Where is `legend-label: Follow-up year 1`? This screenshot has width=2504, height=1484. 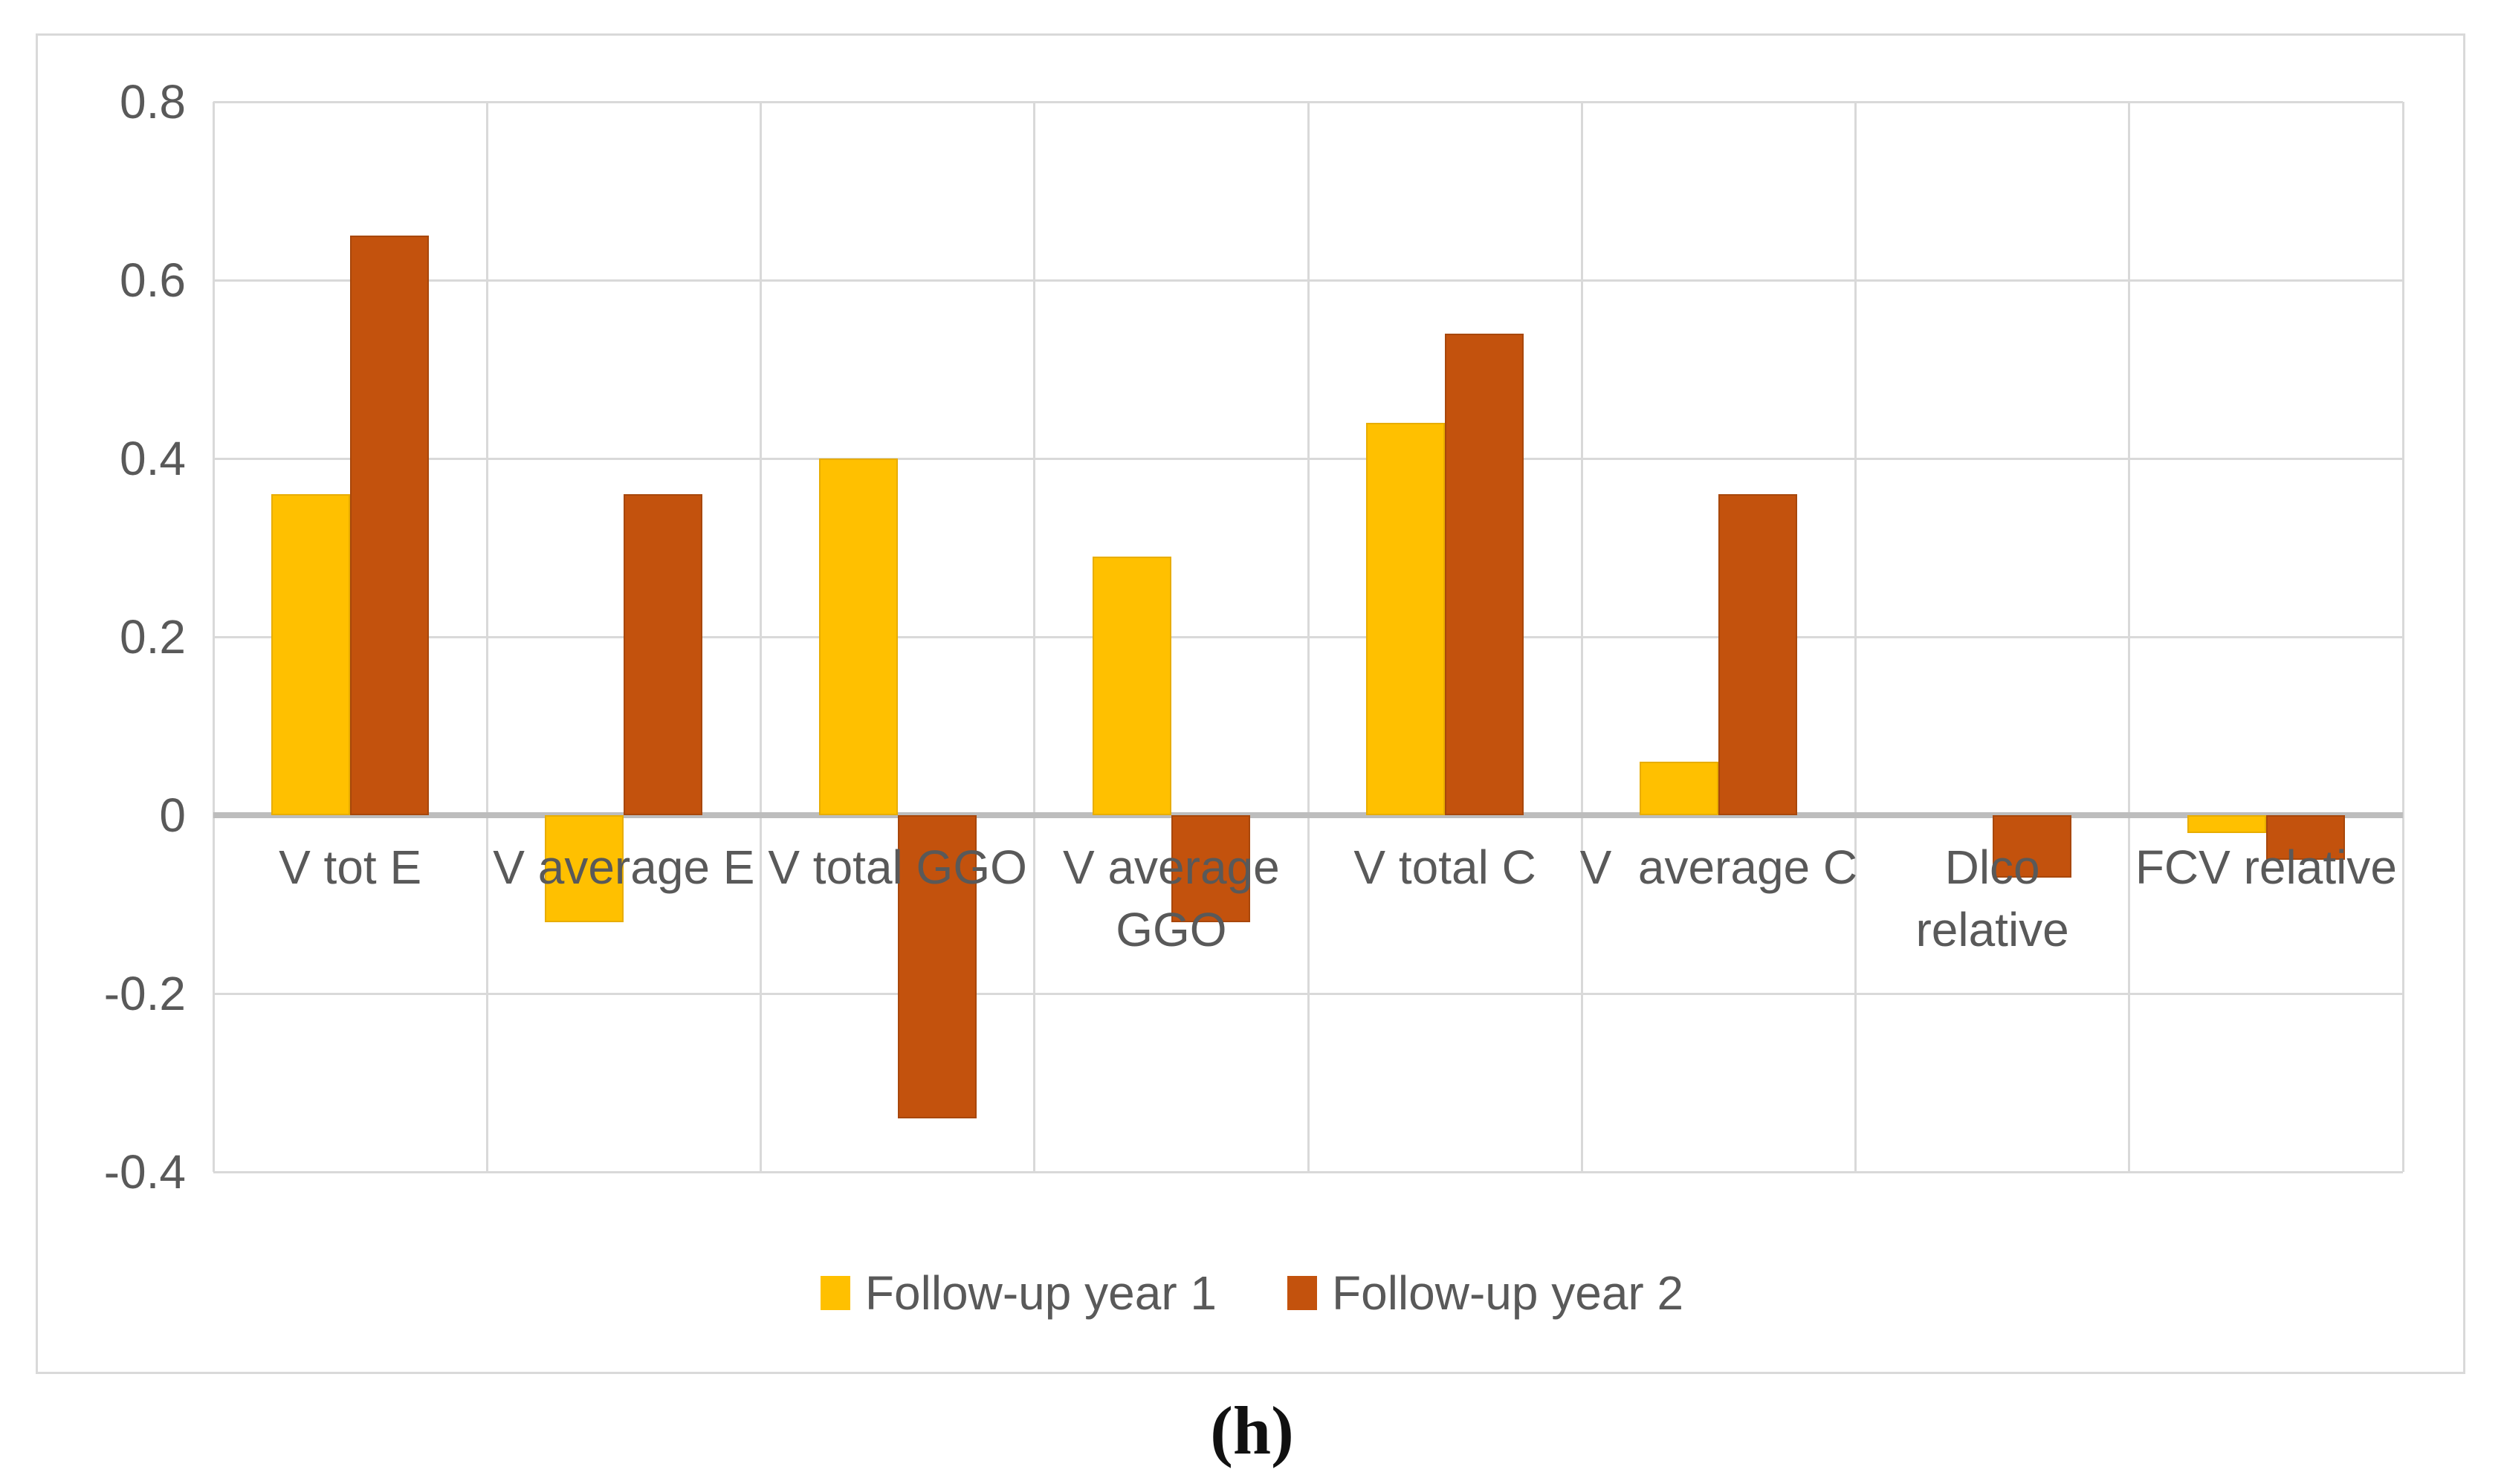
legend-label: Follow-up year 1 is located at coordinates (1040, 1293).